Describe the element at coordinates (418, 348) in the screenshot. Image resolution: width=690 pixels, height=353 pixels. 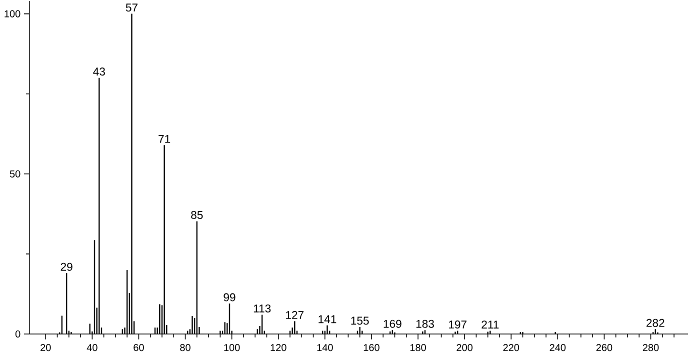
I see `x-tick-label: 180` at that location.